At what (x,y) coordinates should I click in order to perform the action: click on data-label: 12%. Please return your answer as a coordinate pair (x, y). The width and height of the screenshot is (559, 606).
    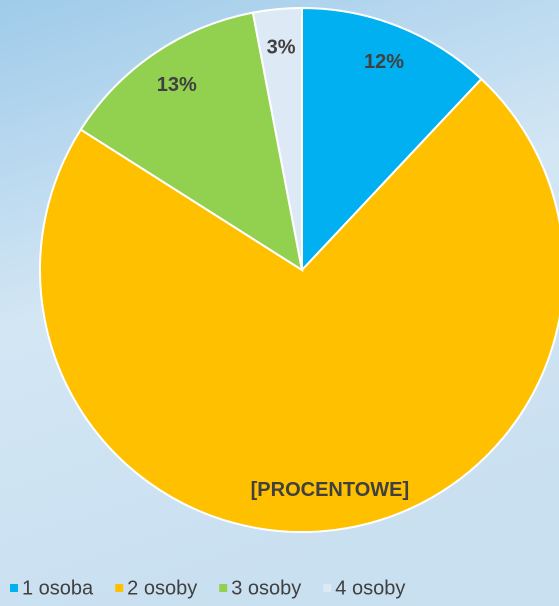
    Looking at the image, I should click on (384, 62).